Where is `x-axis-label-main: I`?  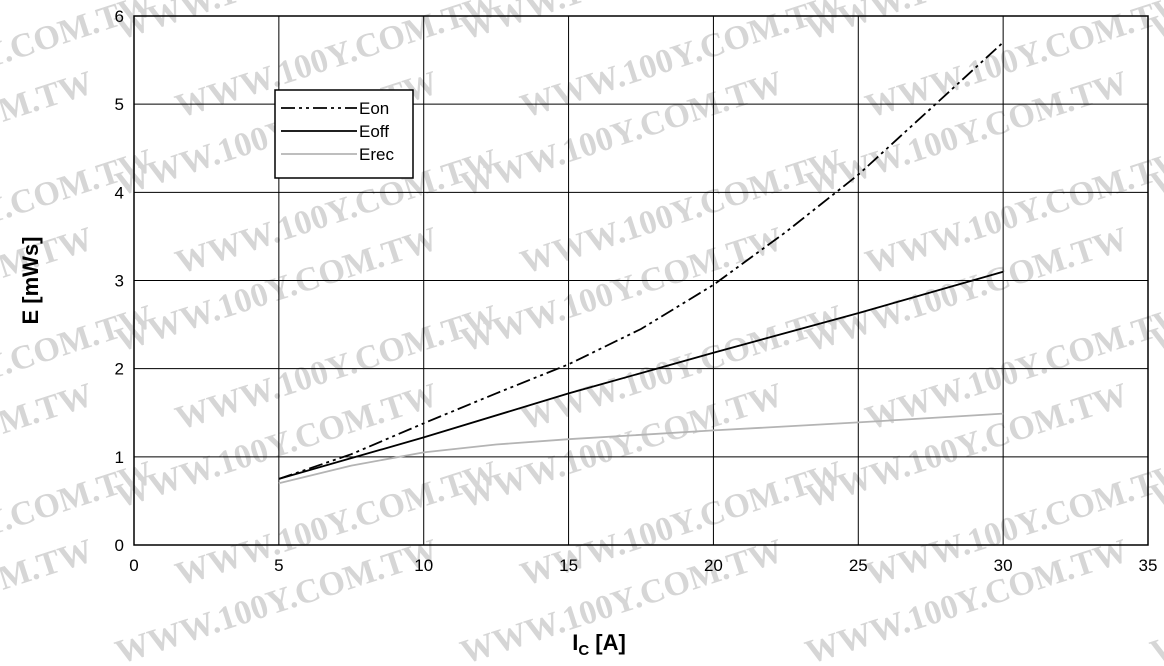 x-axis-label-main: I is located at coordinates (575, 642).